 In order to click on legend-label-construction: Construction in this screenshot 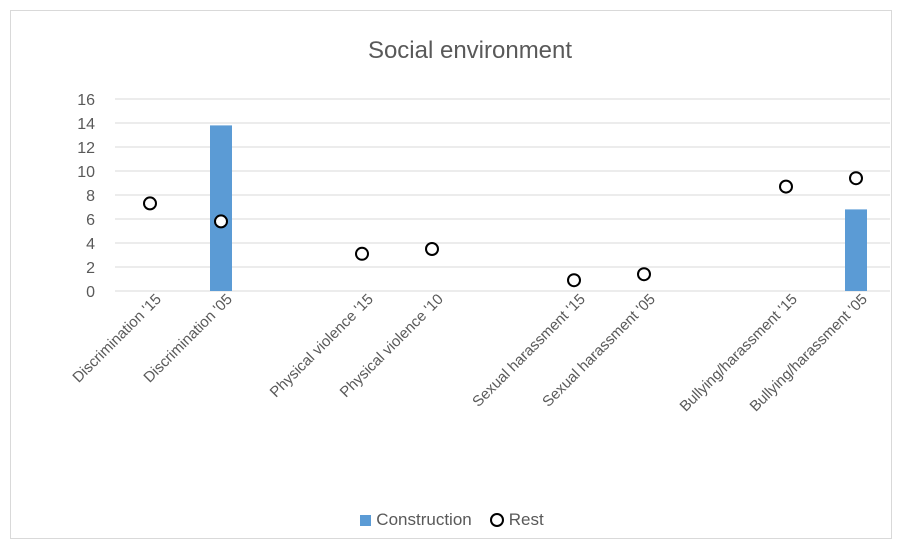, I will do `click(424, 519)`.